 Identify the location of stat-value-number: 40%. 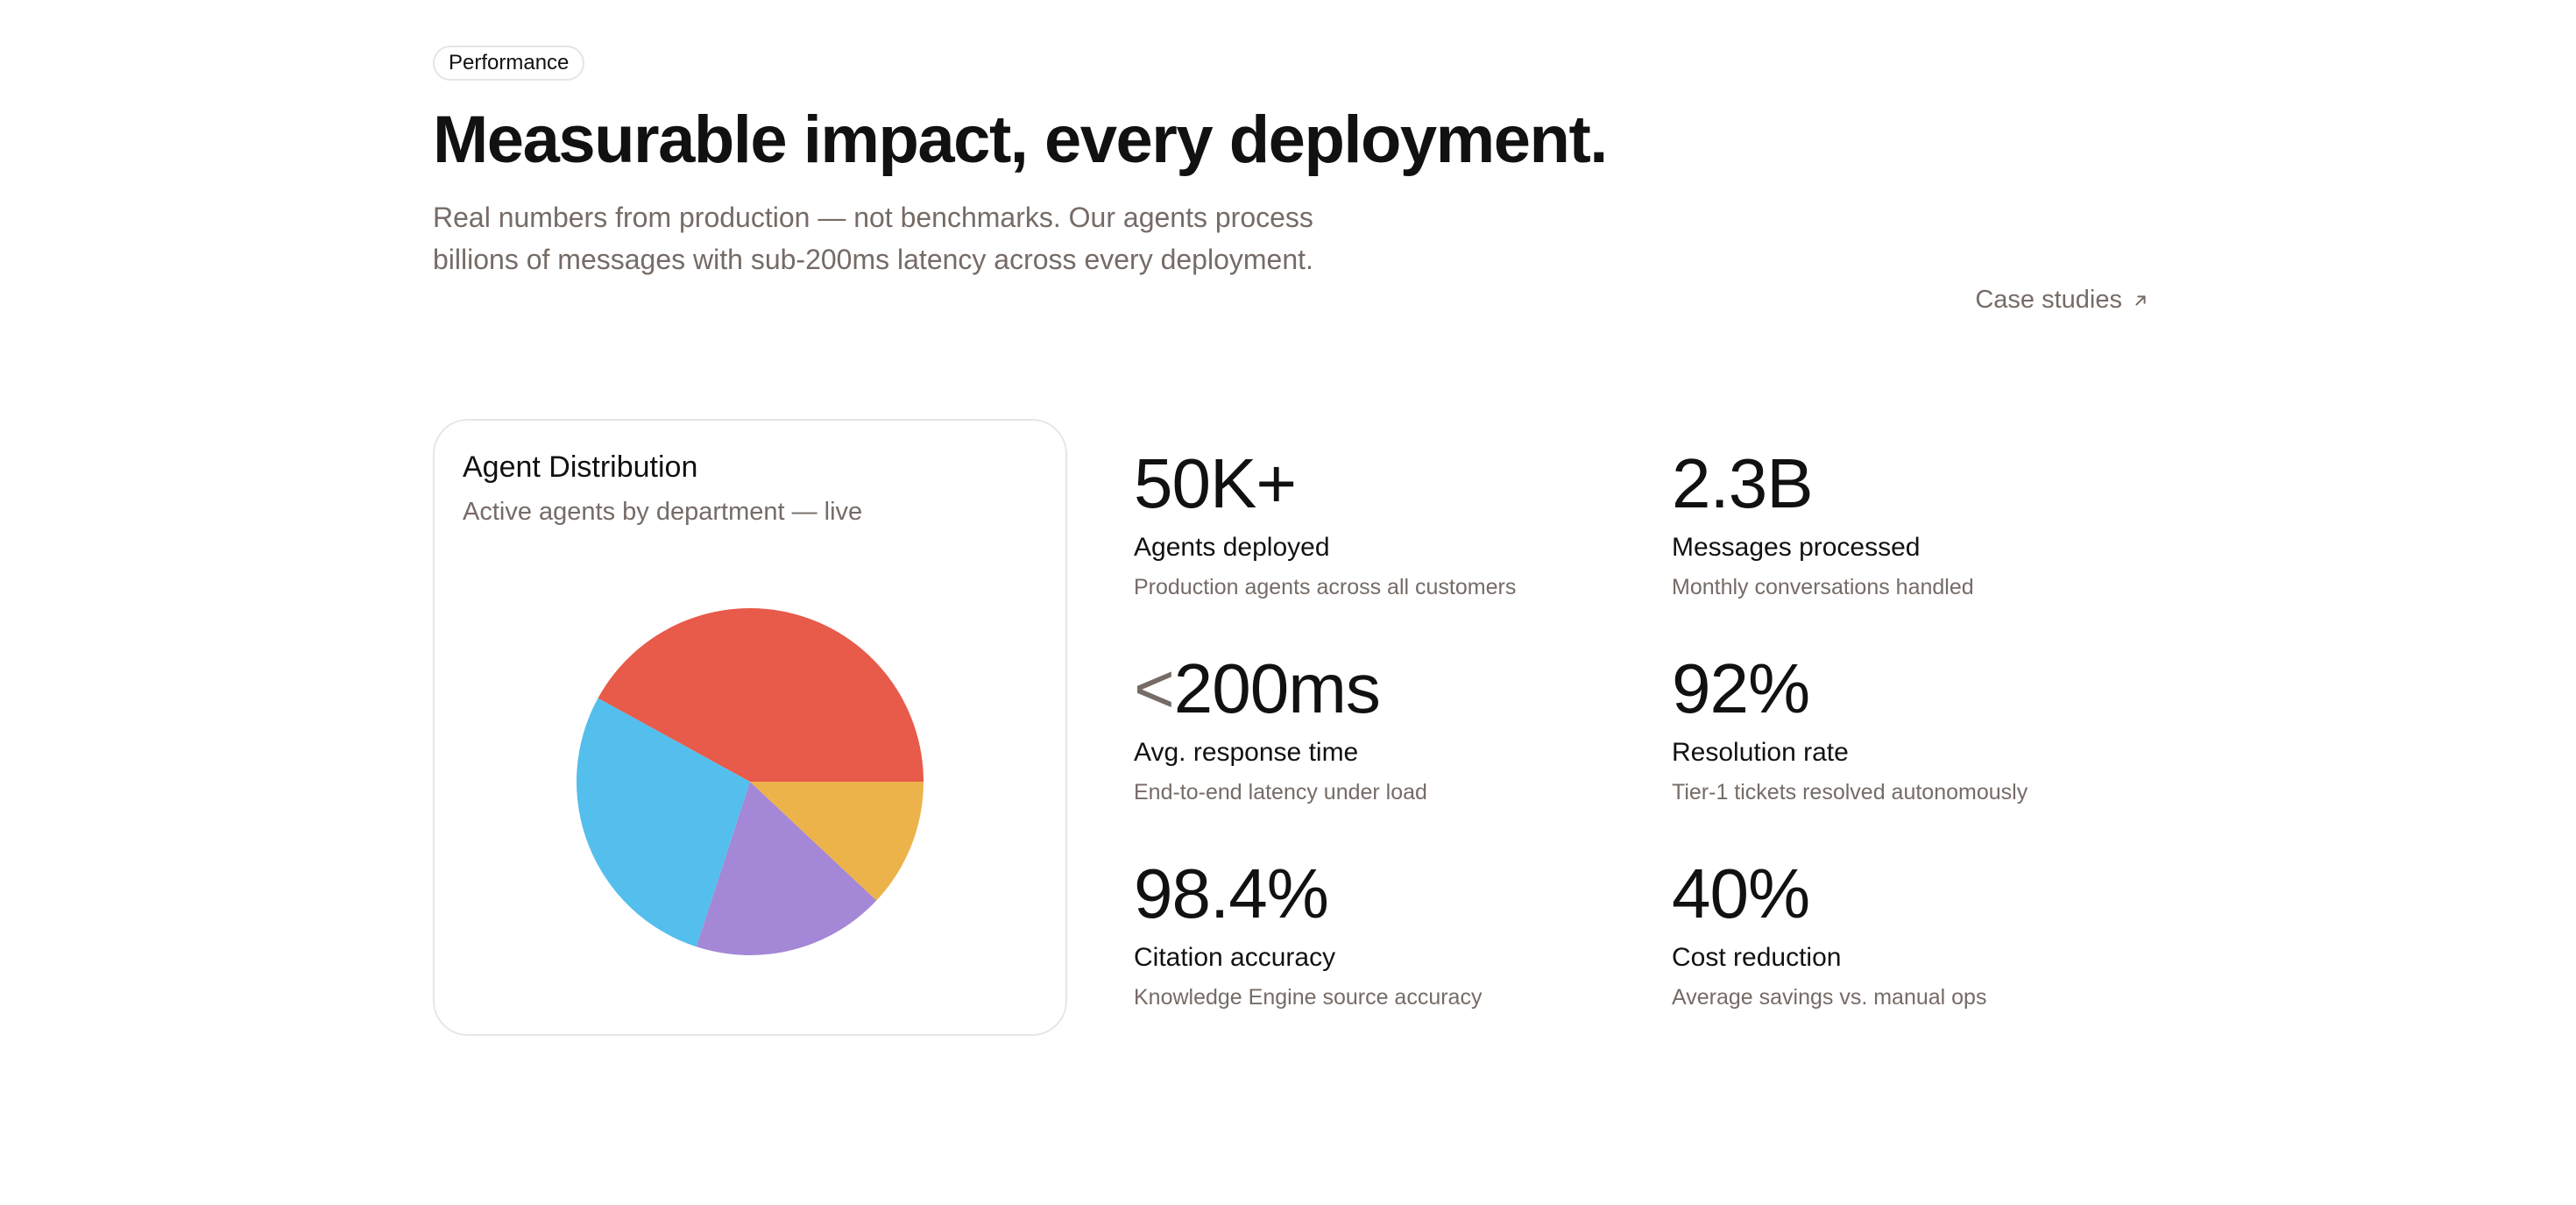
(1741, 893).